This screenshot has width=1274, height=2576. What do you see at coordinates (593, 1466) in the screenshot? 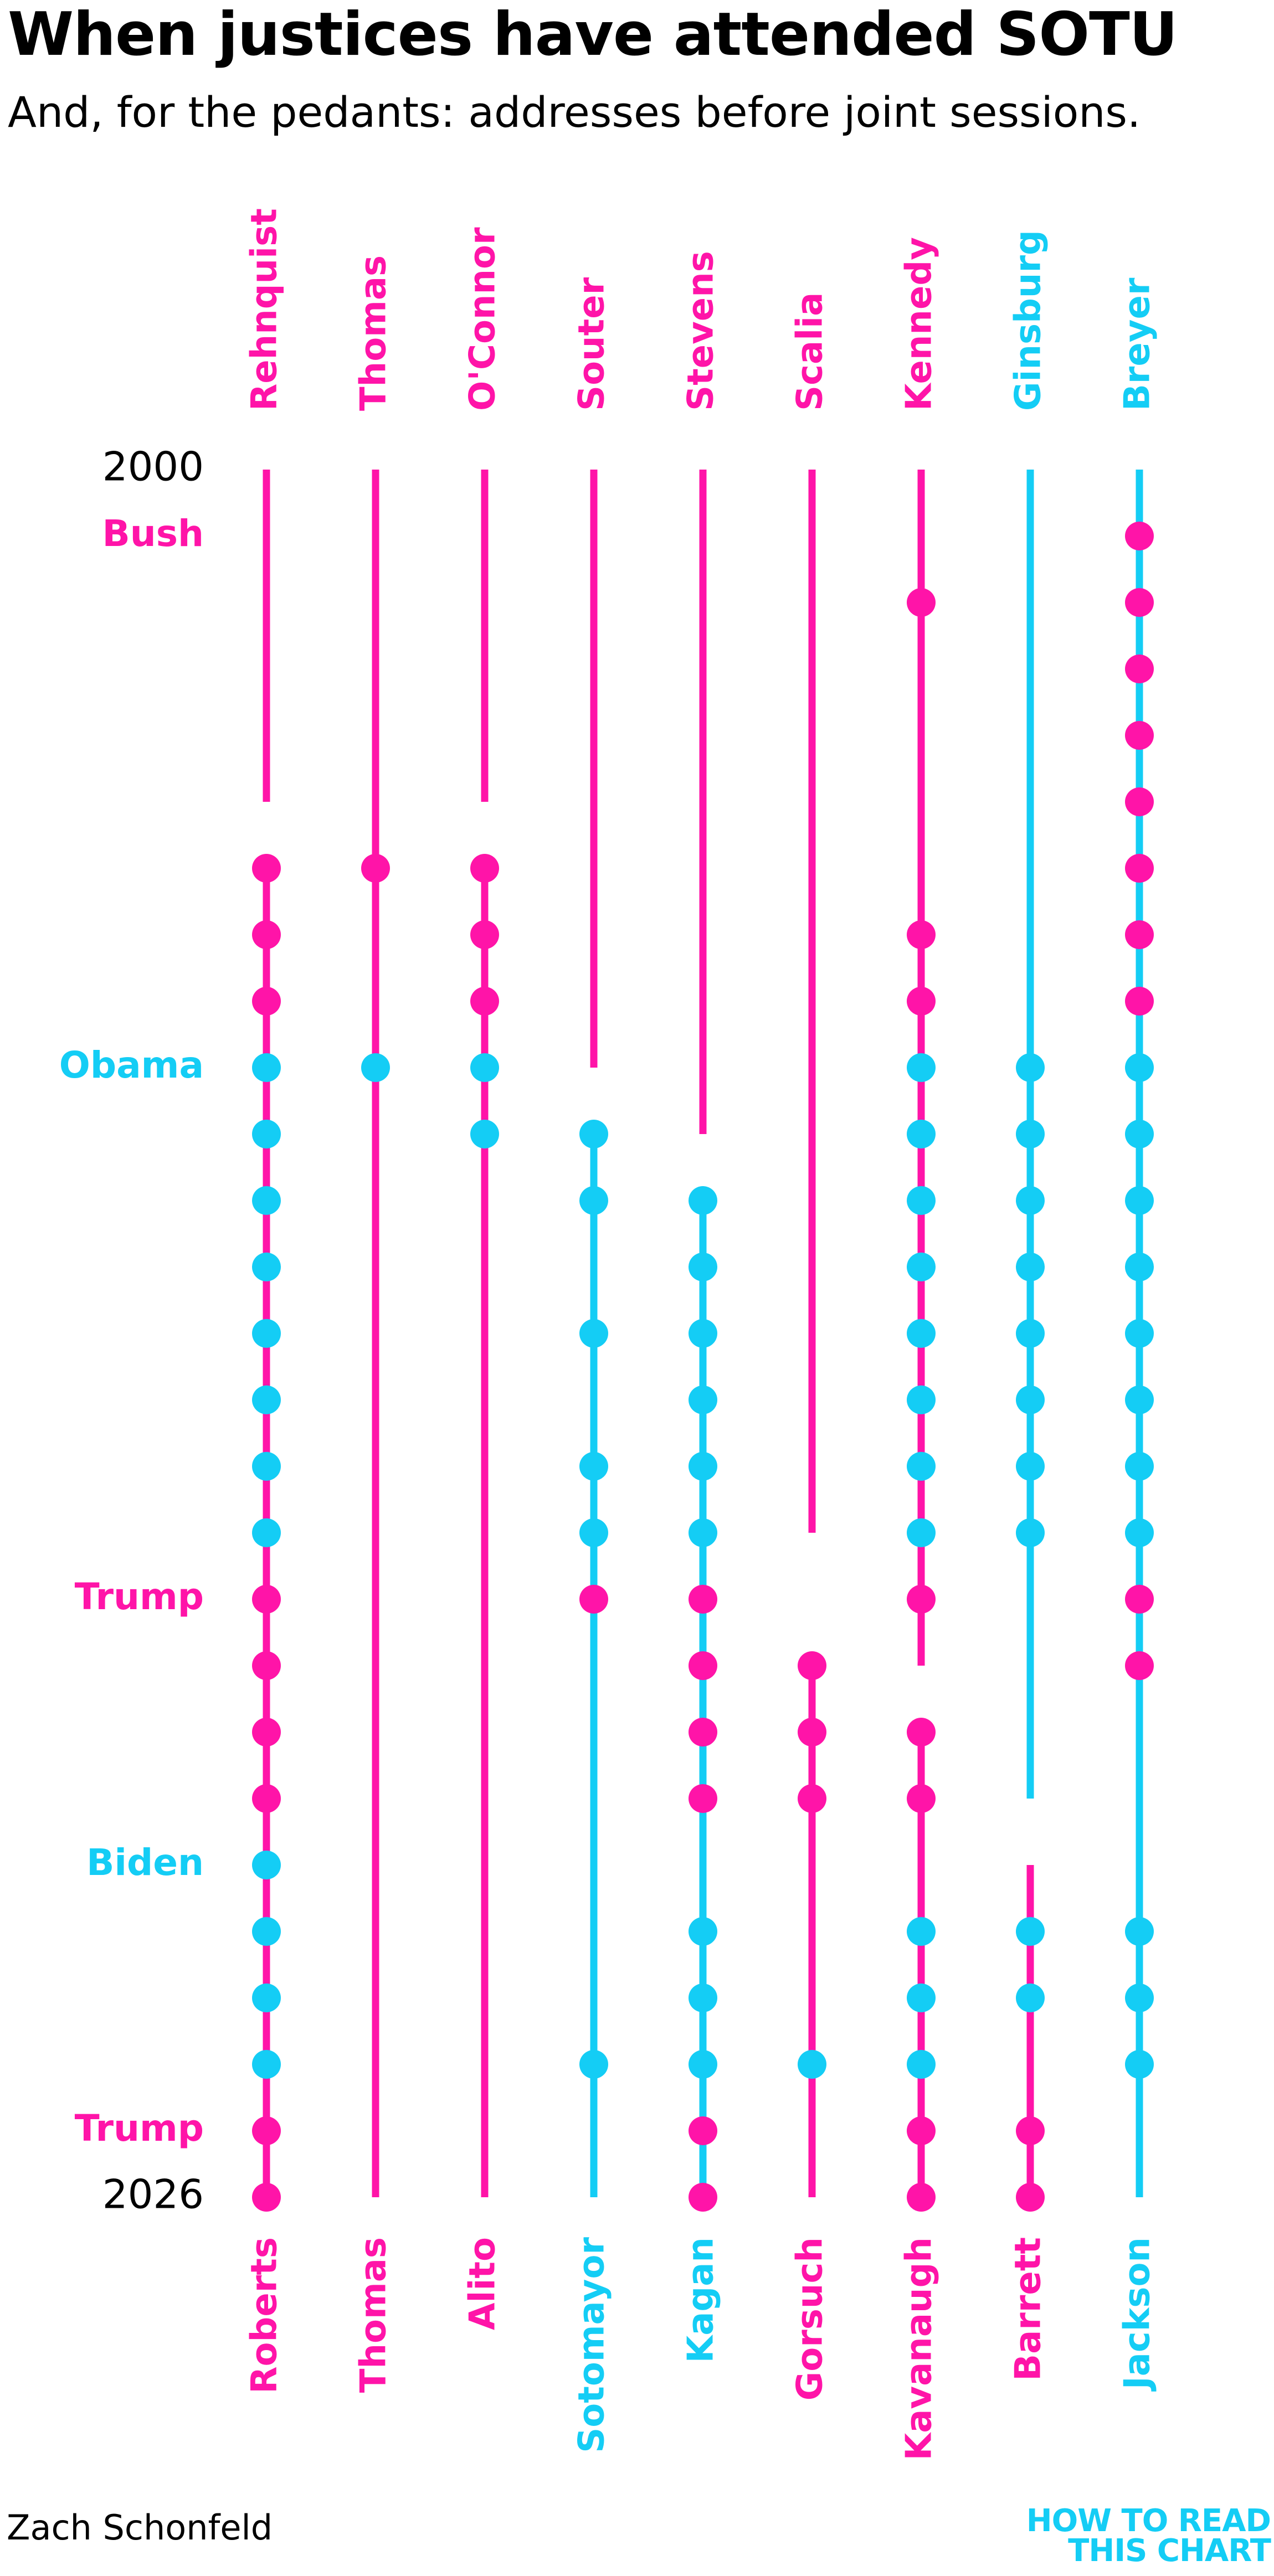
I see `attendance-dot-sotomayor-2015` at bounding box center [593, 1466].